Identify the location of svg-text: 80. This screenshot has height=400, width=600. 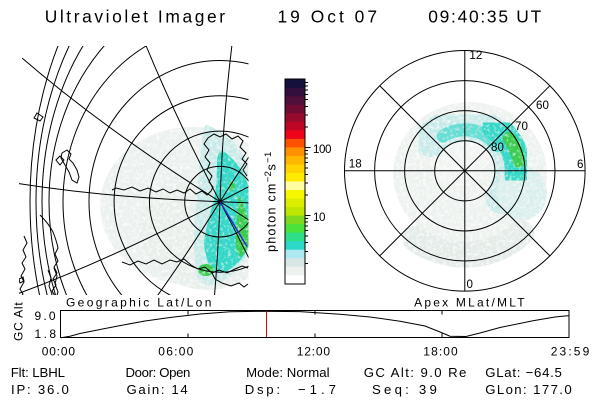
(497, 147).